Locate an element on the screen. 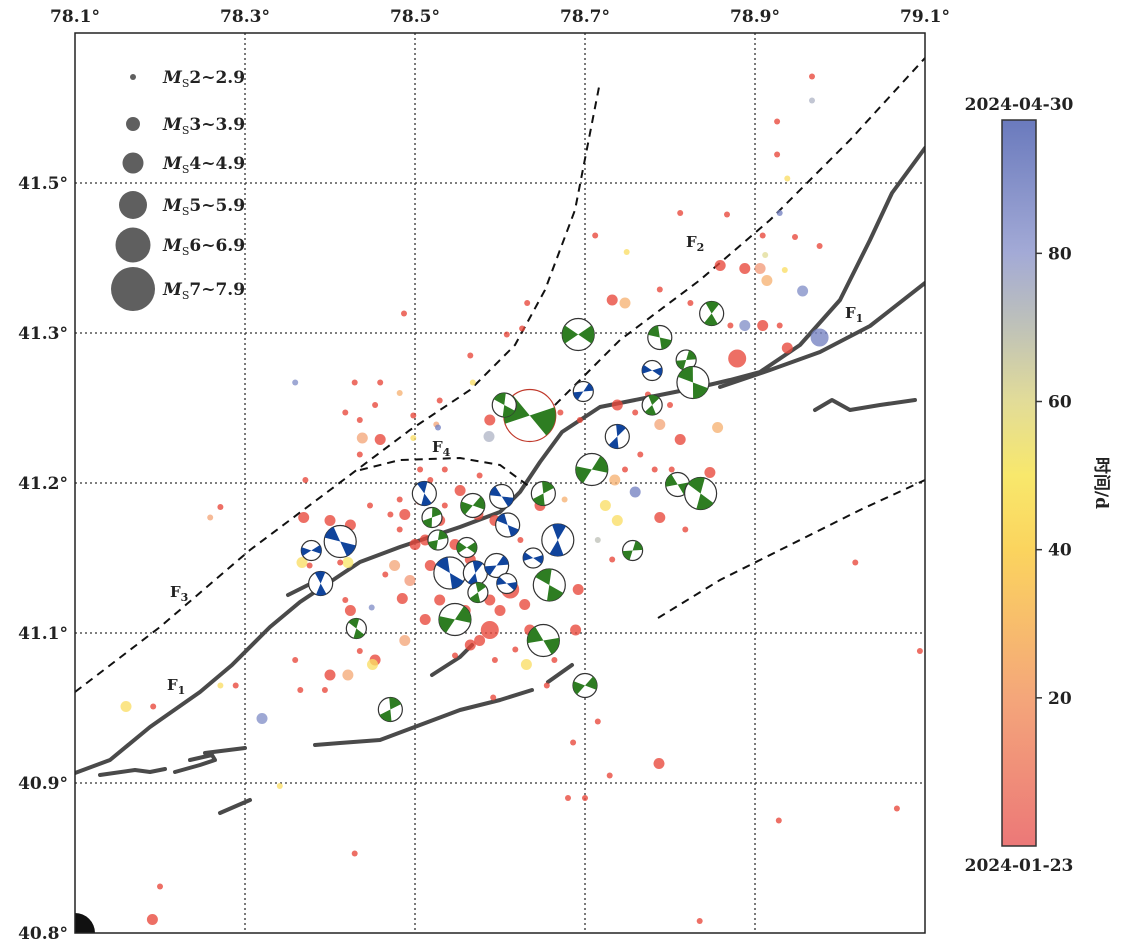  legend-range: 5~5.9 is located at coordinates (217, 206).